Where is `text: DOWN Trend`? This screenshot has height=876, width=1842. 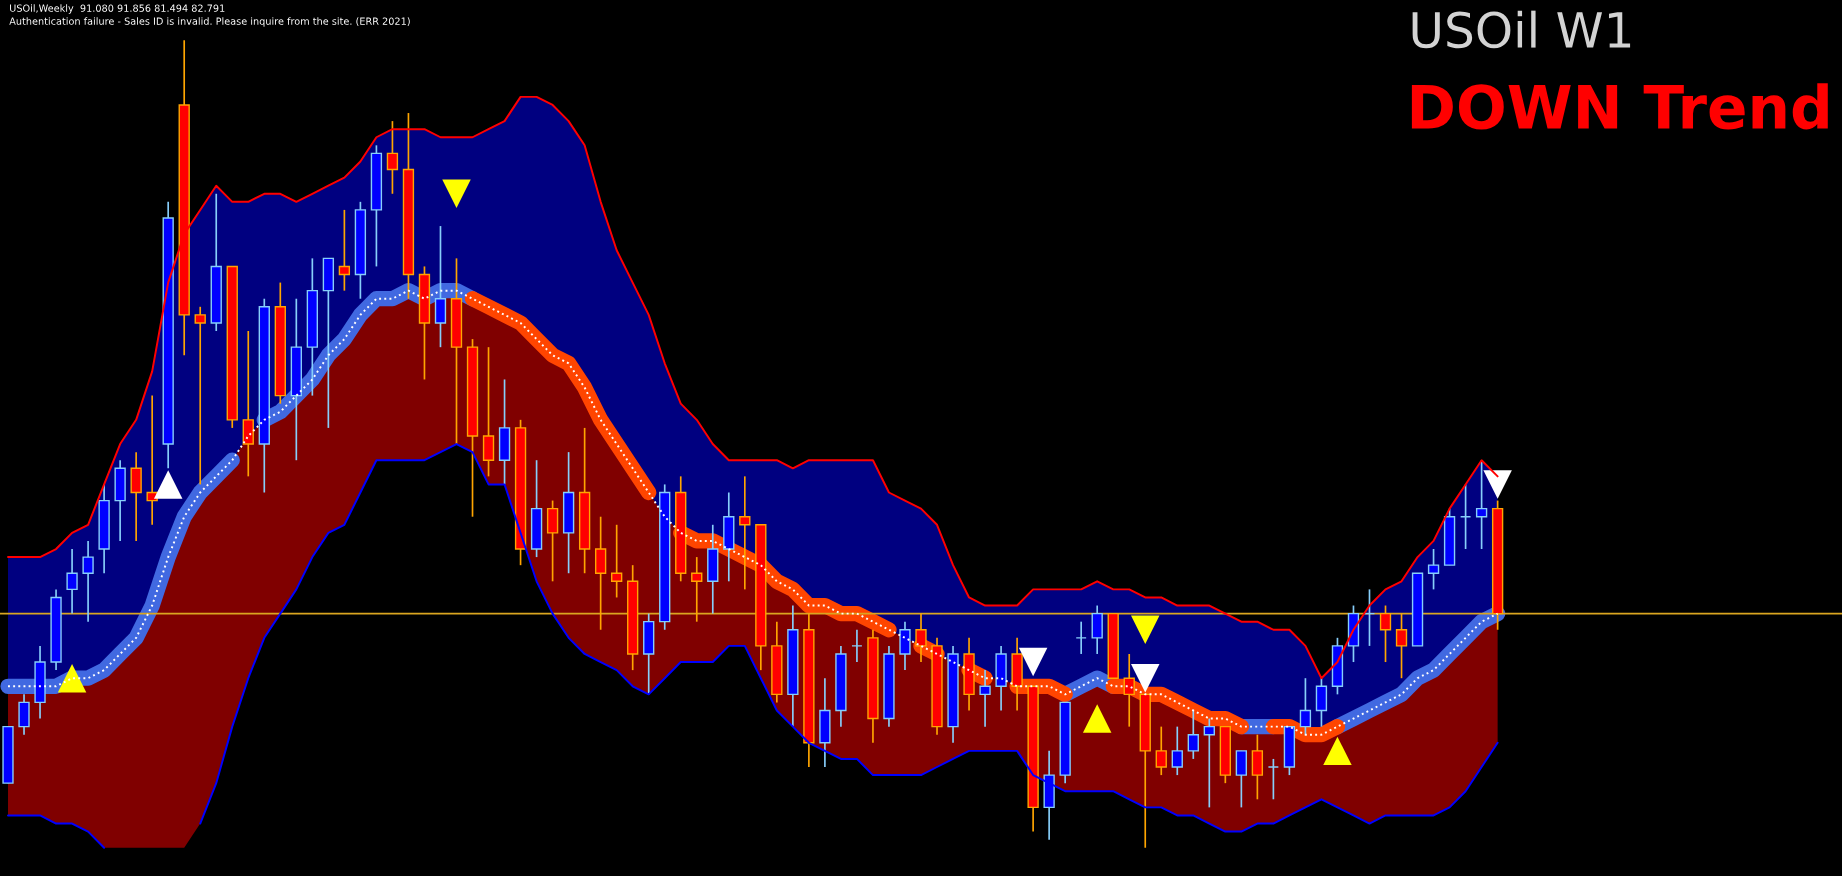
text: DOWN Trend is located at coordinates (1619, 106).